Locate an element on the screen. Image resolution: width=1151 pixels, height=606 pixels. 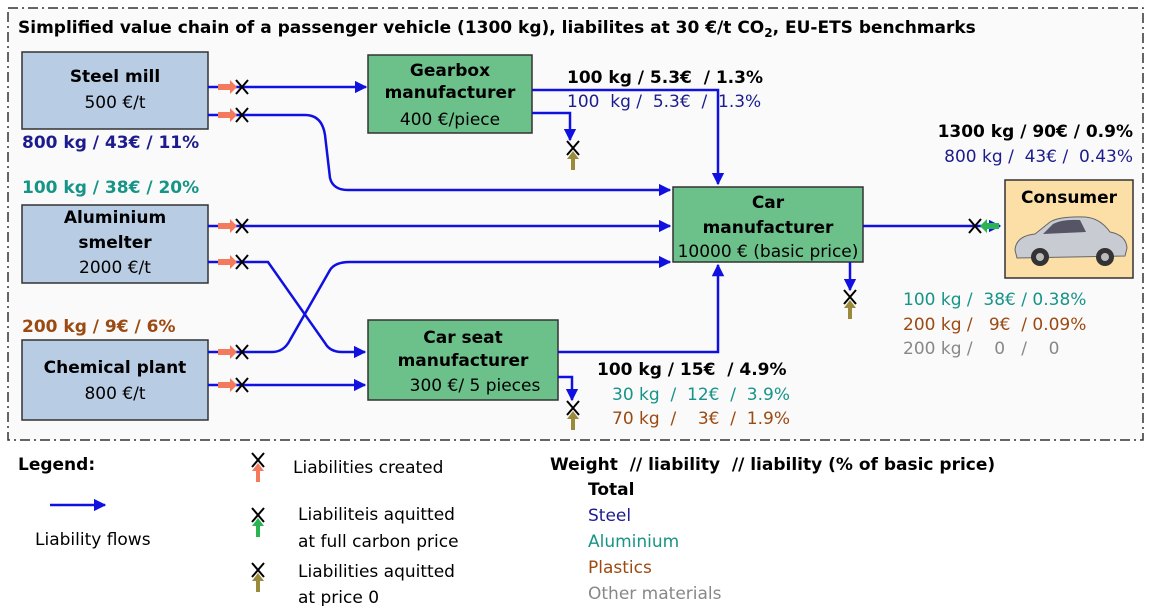
node-label: Steel mill is located at coordinates (115, 77).